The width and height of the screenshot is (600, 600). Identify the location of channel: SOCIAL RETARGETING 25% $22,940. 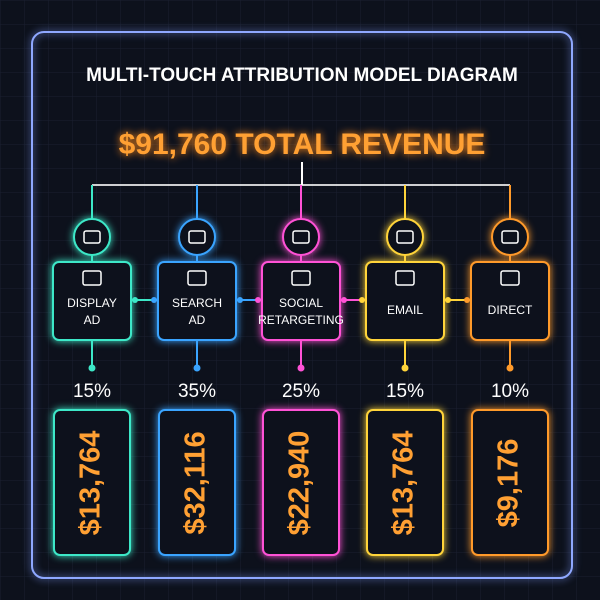
(301, 370).